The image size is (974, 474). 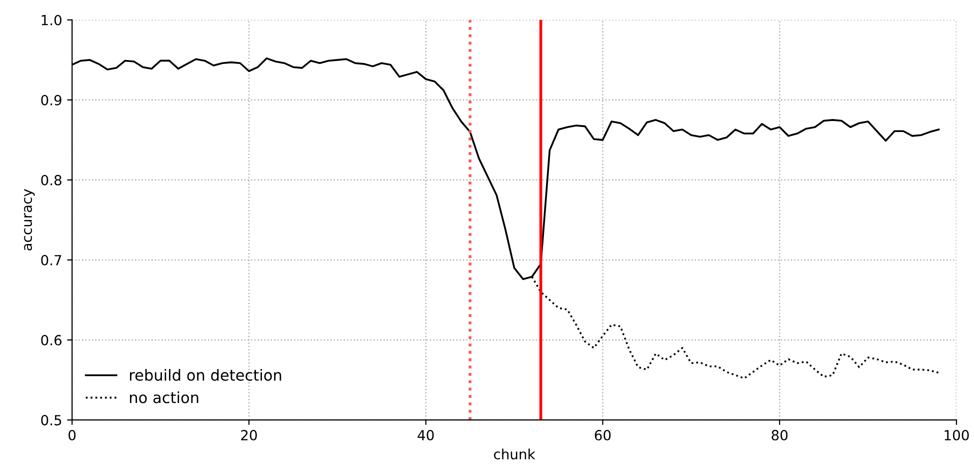 What do you see at coordinates (164, 397) in the screenshot?
I see `legend-label: no action` at bounding box center [164, 397].